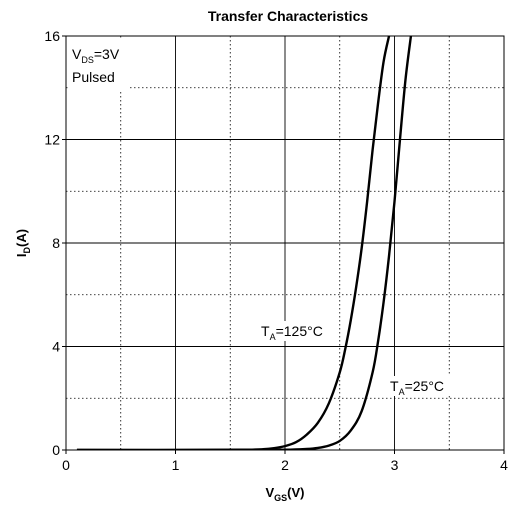 This screenshot has height=514, width=510. What do you see at coordinates (56, 347) in the screenshot?
I see `y-tick-label: 4` at bounding box center [56, 347].